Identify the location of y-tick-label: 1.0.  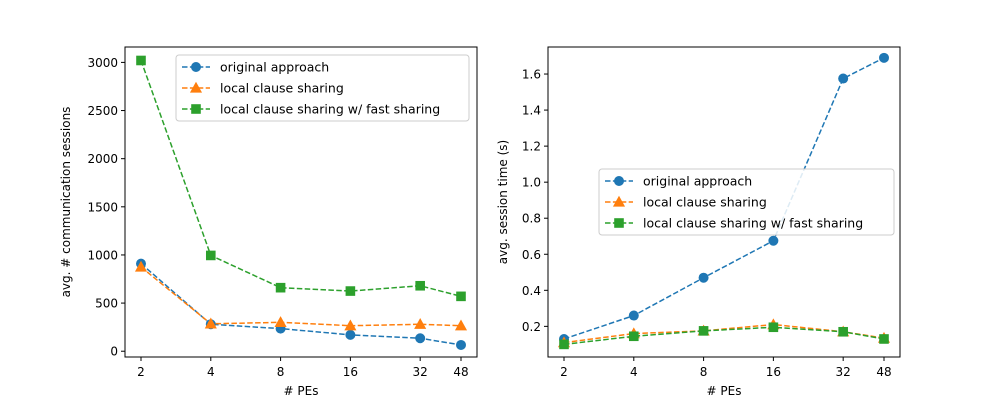
(531, 183).